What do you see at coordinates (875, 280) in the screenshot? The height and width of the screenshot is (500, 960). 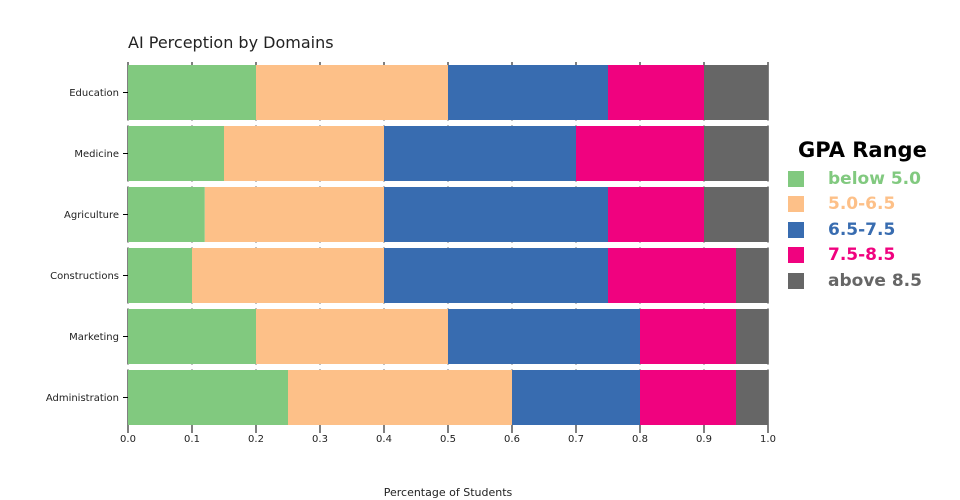 I see `legend-label: above 8.5` at bounding box center [875, 280].